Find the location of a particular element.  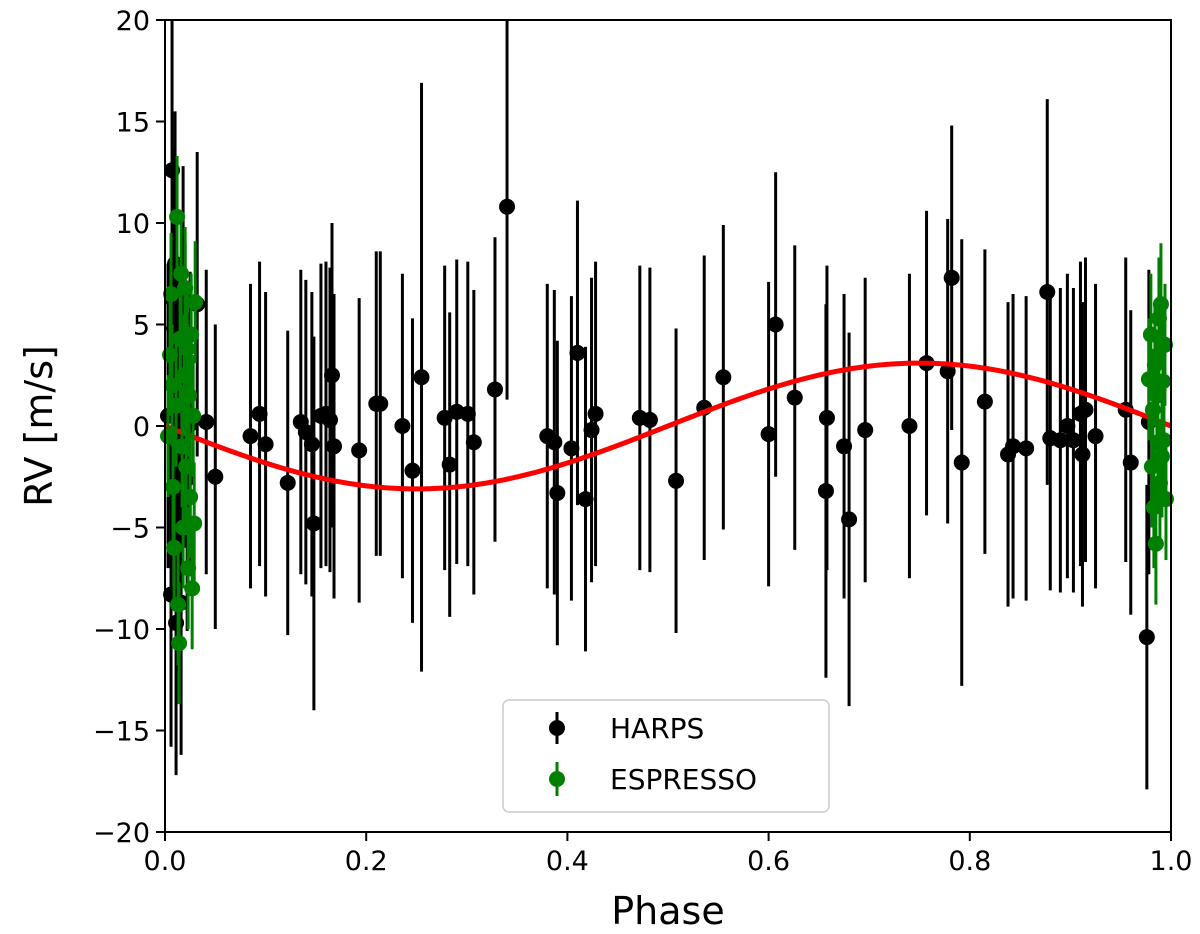

y-tick-label: 0 is located at coordinates (141, 427).